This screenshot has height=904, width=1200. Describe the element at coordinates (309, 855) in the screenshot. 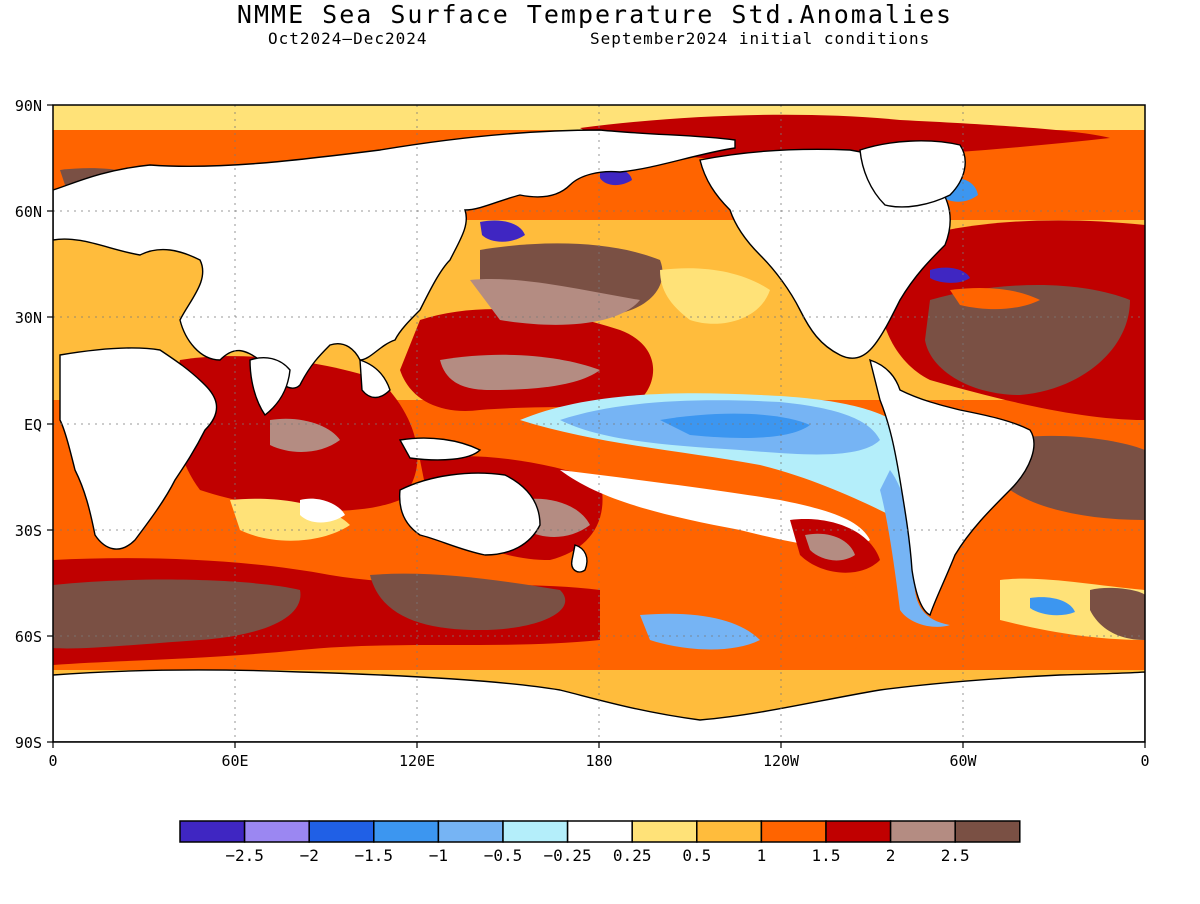

I see `legend-label: −2` at that location.